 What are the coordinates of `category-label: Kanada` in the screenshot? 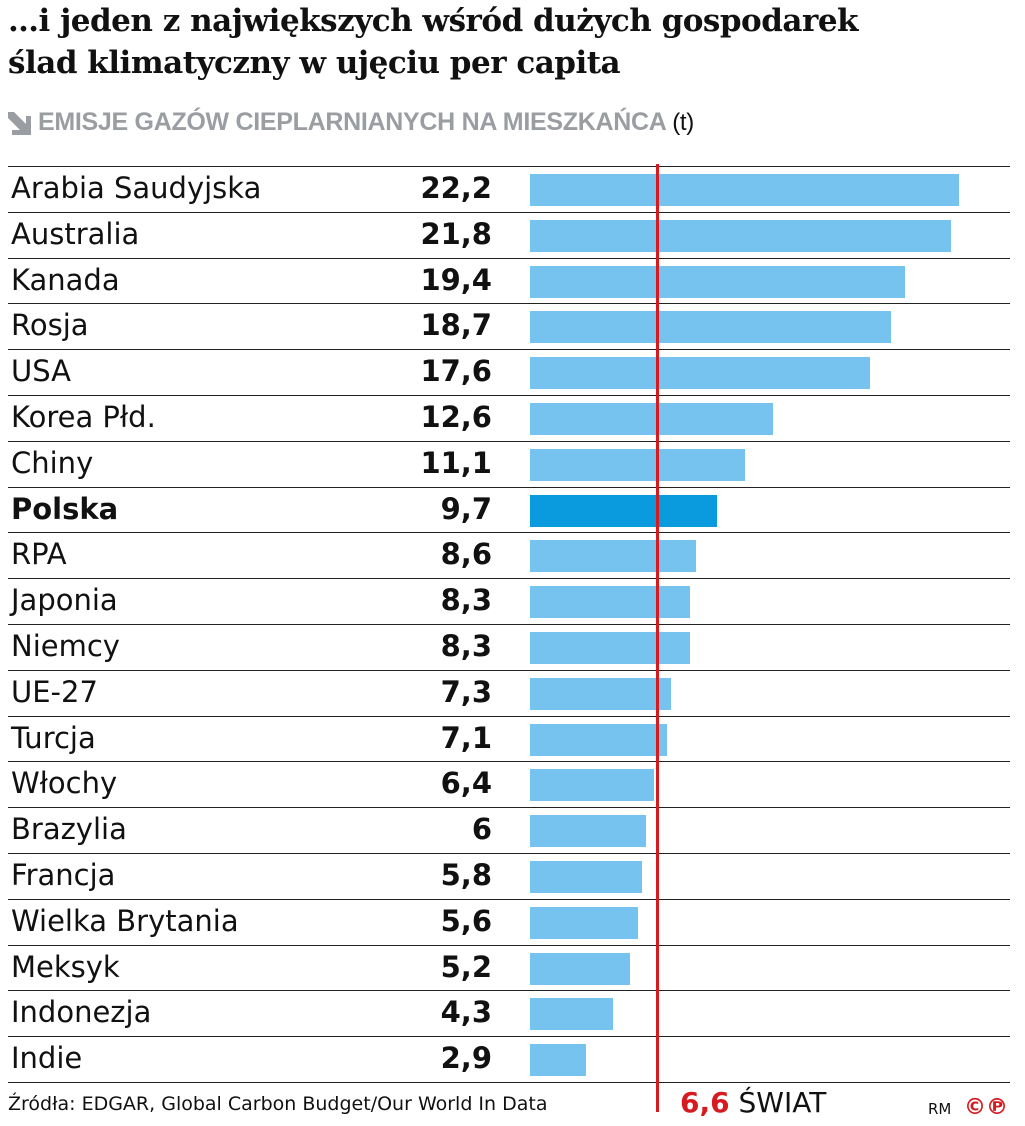 It's located at (65, 279).